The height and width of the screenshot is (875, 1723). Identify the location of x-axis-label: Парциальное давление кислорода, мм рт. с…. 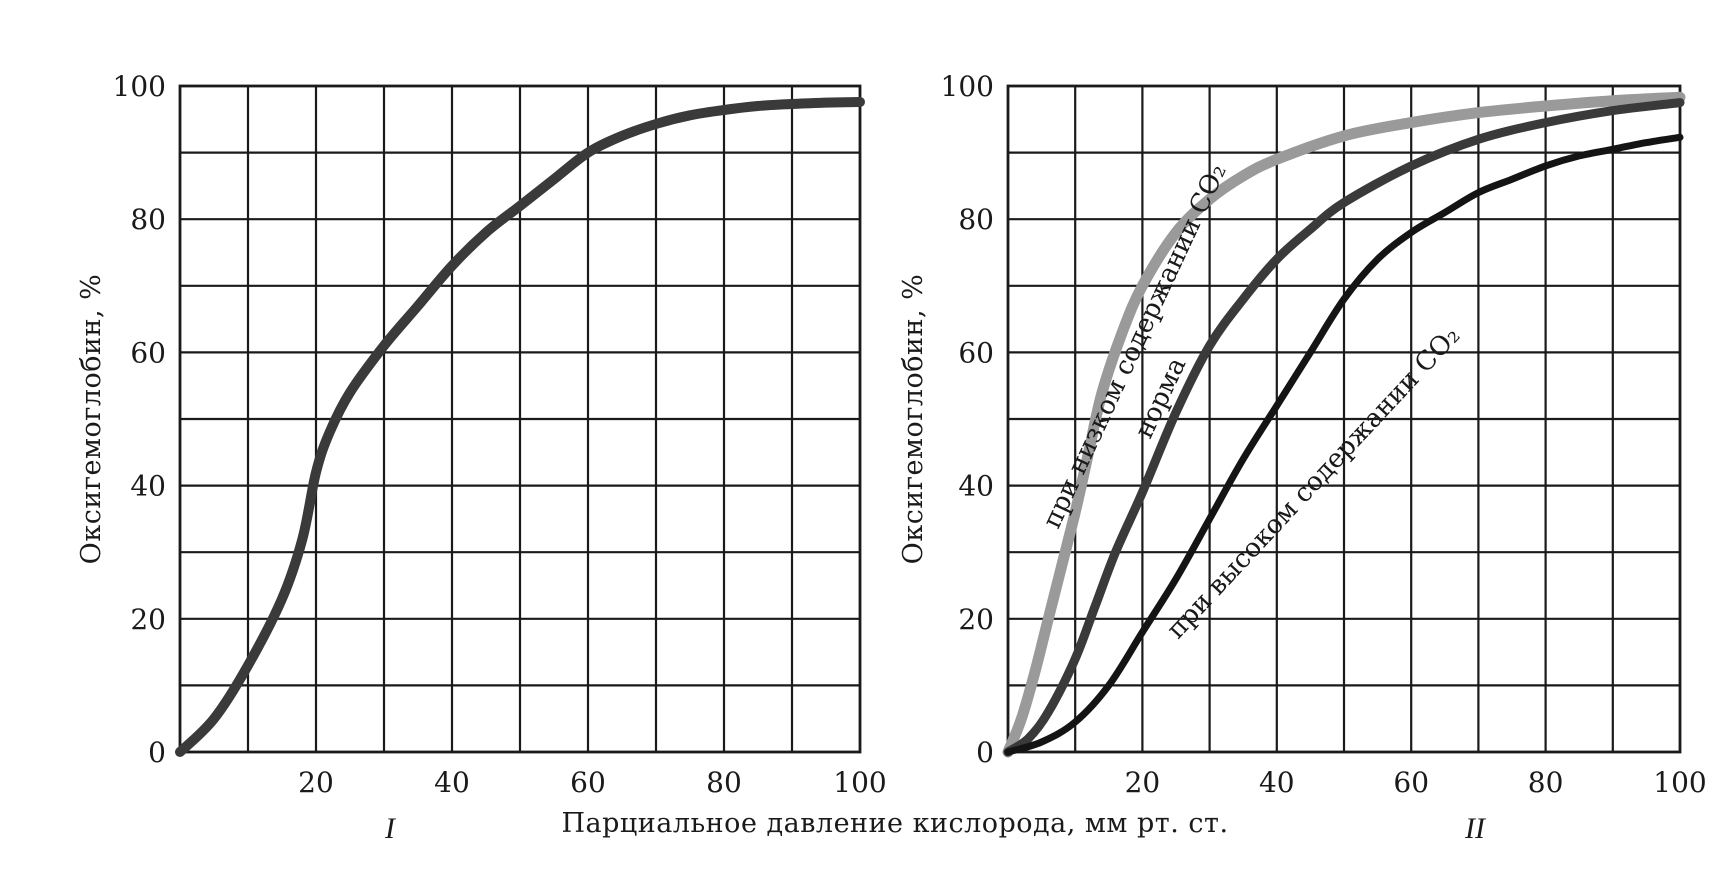
(894, 823).